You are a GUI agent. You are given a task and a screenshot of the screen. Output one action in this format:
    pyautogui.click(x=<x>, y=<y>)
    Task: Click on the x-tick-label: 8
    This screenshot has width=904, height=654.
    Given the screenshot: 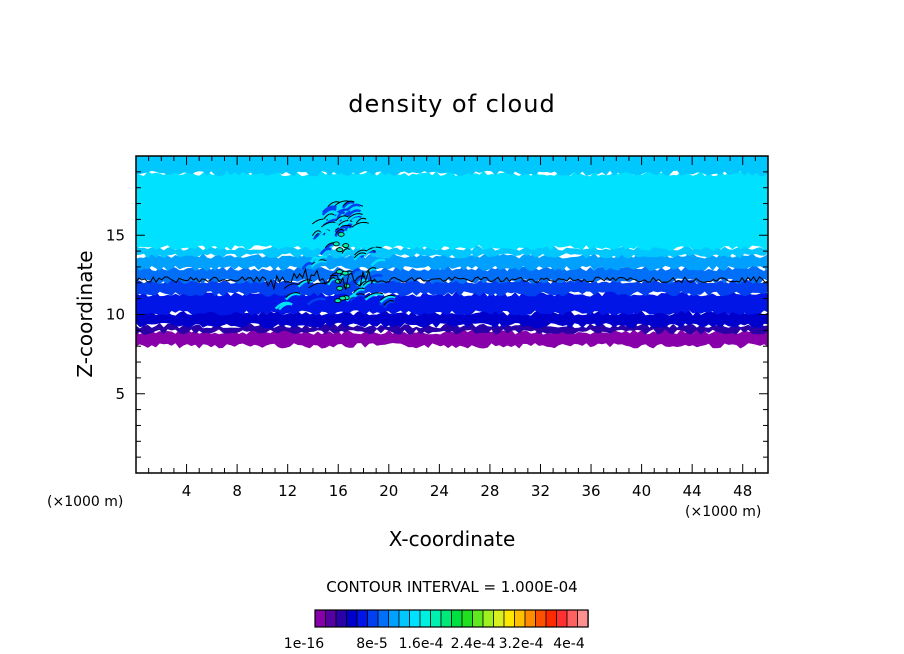 What is the action you would take?
    pyautogui.click(x=237, y=491)
    